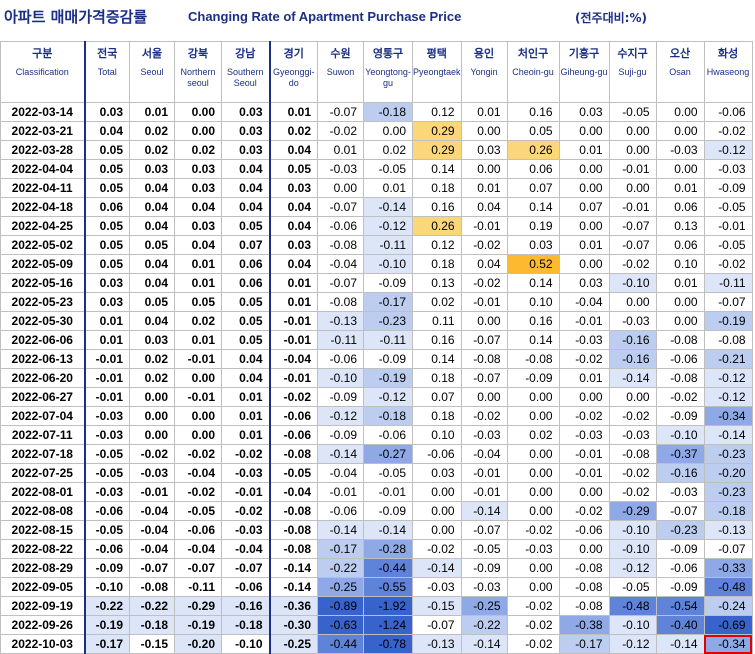  I want to click on column-header-english: Yeongtong-gu, so click(388, 77).